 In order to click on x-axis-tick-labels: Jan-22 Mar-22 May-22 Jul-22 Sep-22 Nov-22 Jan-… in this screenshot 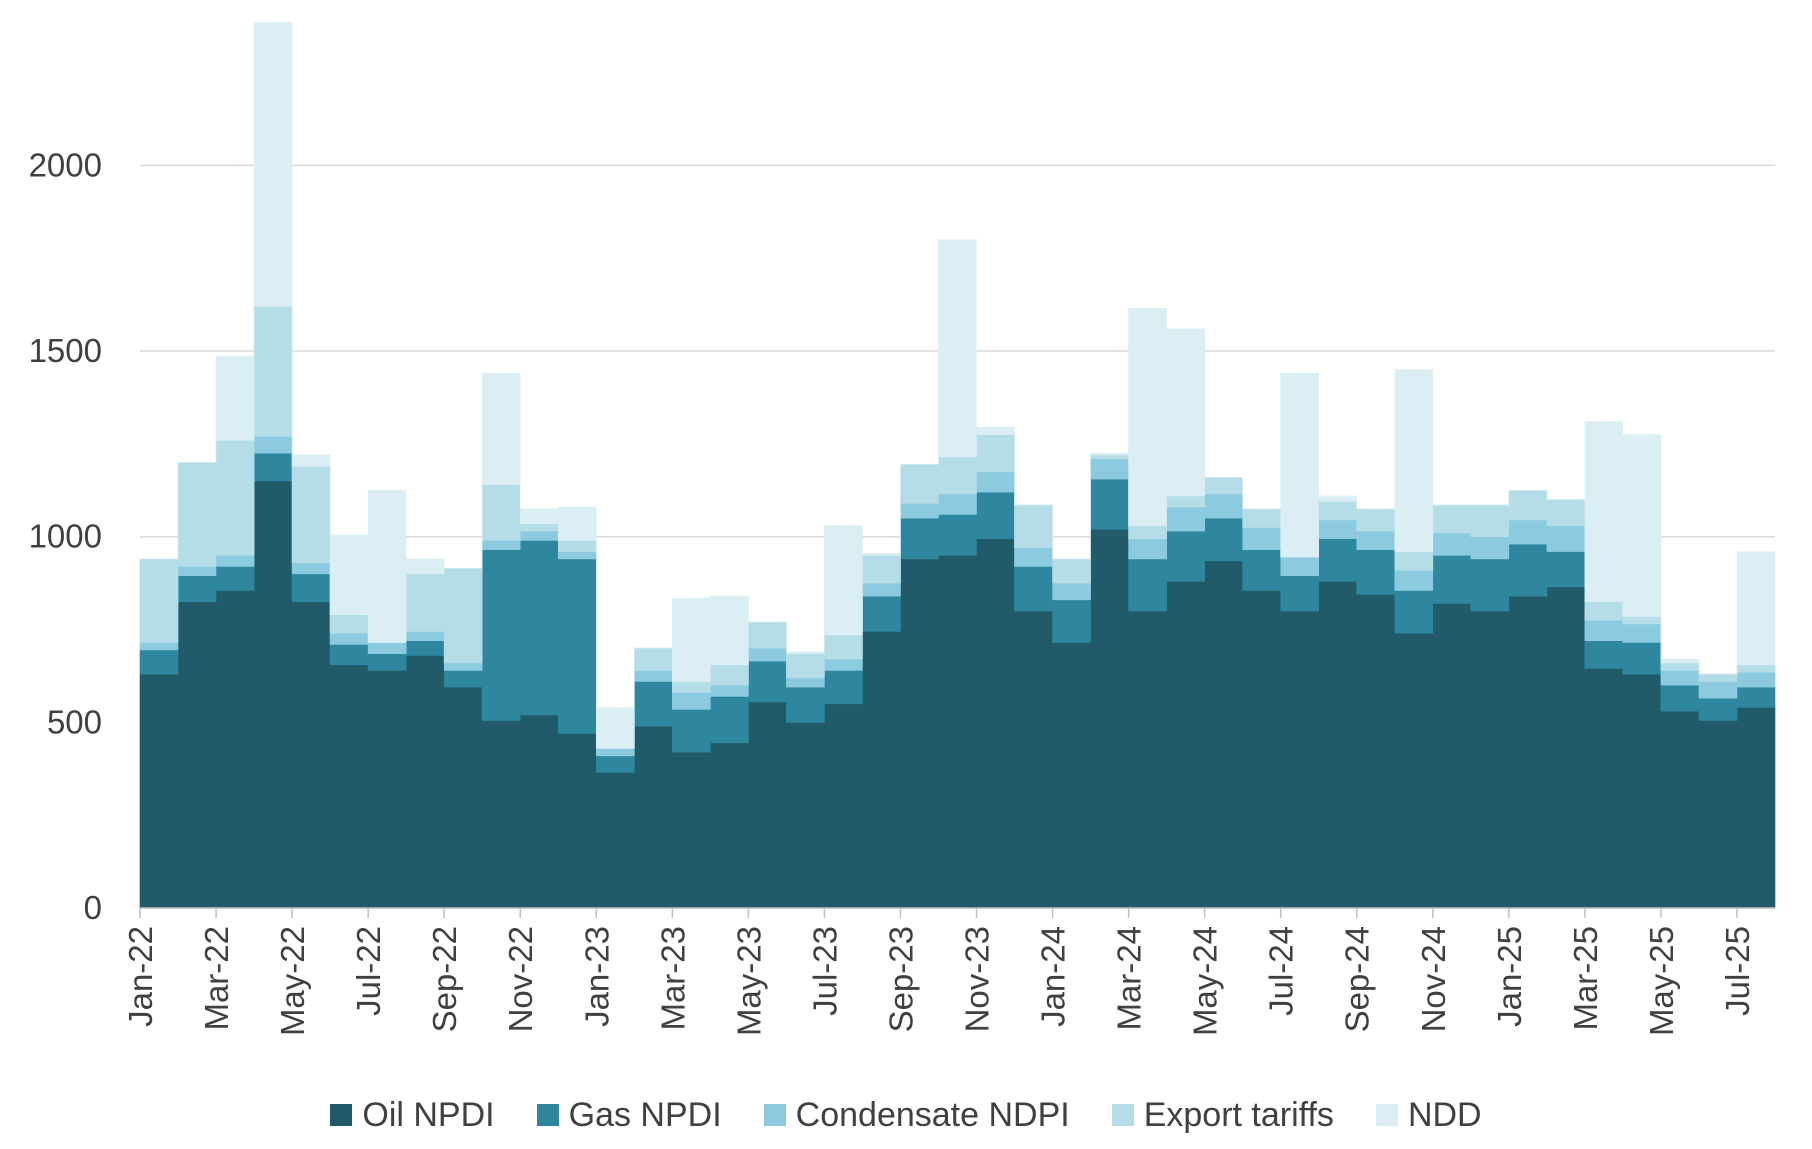, I will do `click(939, 981)`.